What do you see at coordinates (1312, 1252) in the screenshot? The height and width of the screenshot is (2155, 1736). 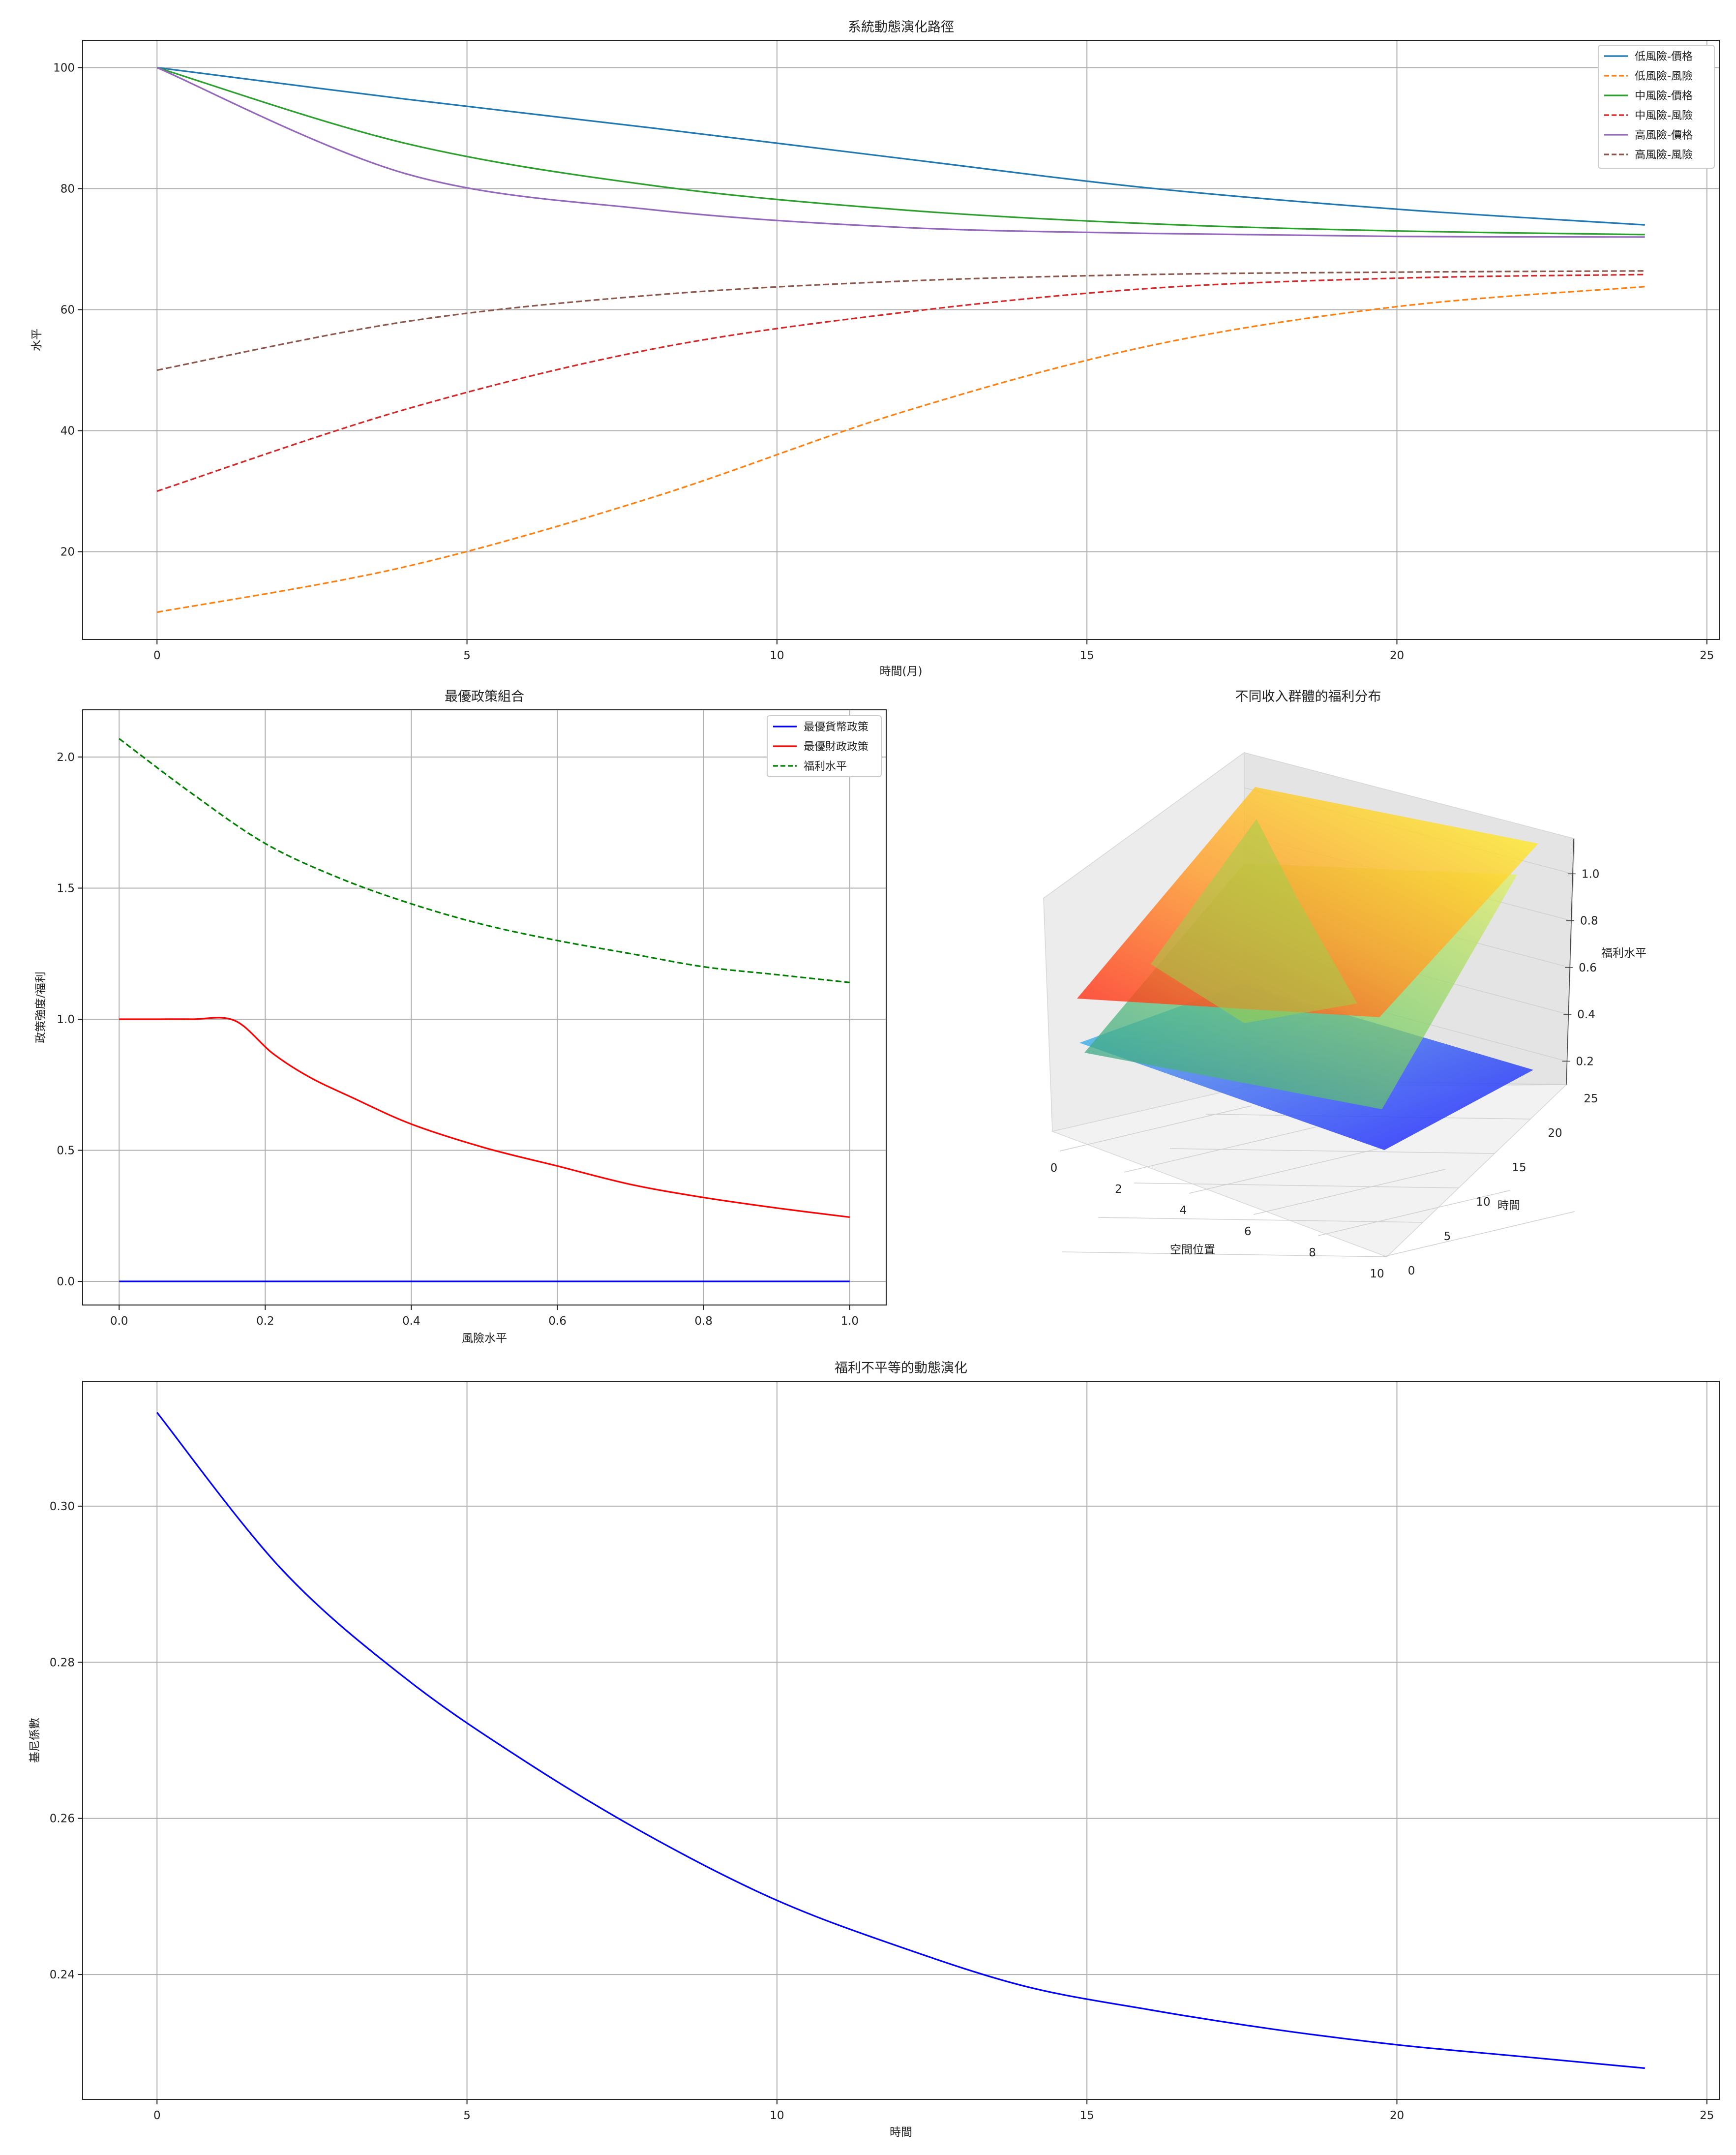 I see `x-tick-label: 8` at bounding box center [1312, 1252].